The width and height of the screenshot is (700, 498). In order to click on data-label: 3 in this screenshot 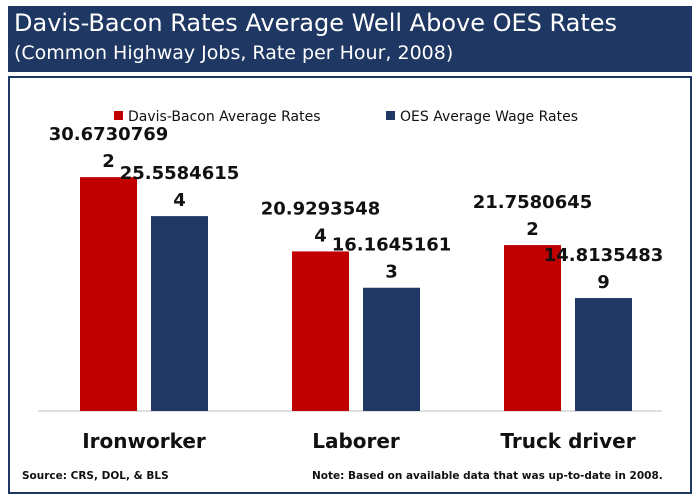, I will do `click(391, 272)`.